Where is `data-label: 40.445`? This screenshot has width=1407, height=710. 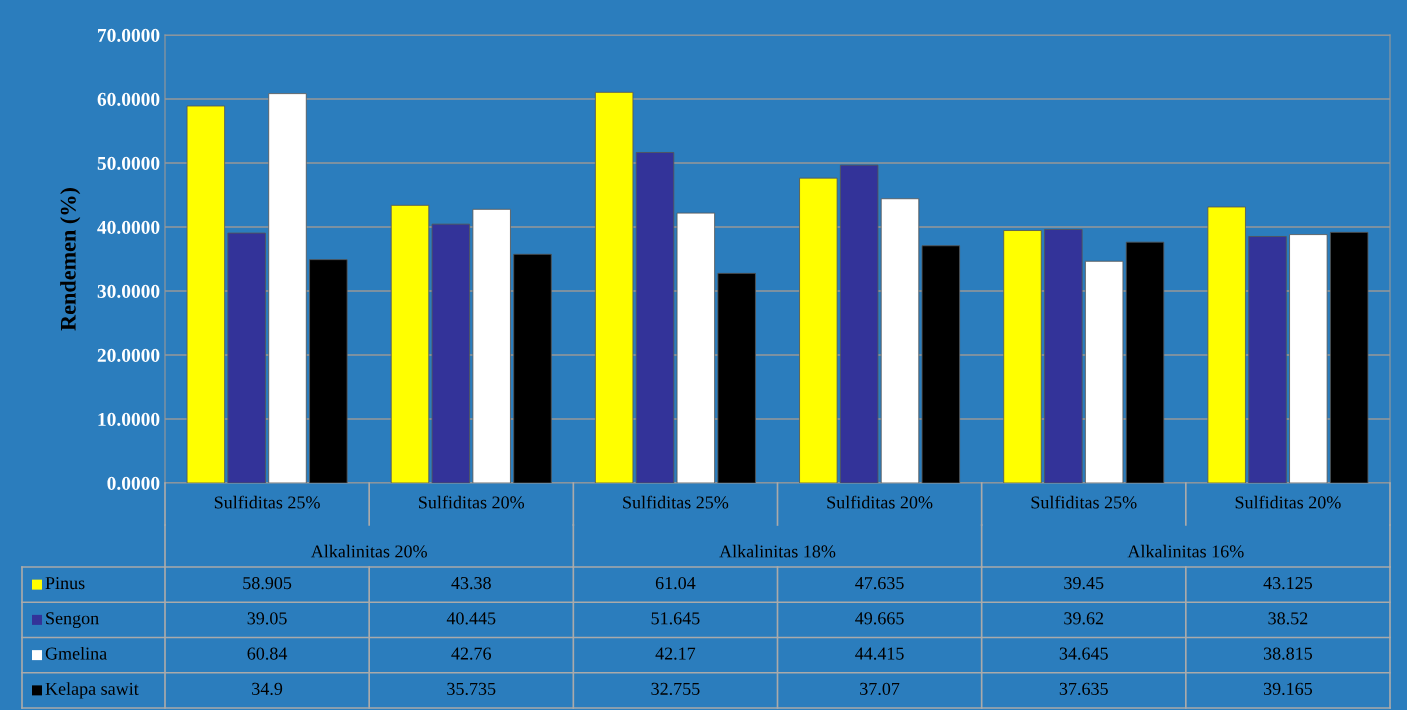 data-label: 40.445 is located at coordinates (471, 618).